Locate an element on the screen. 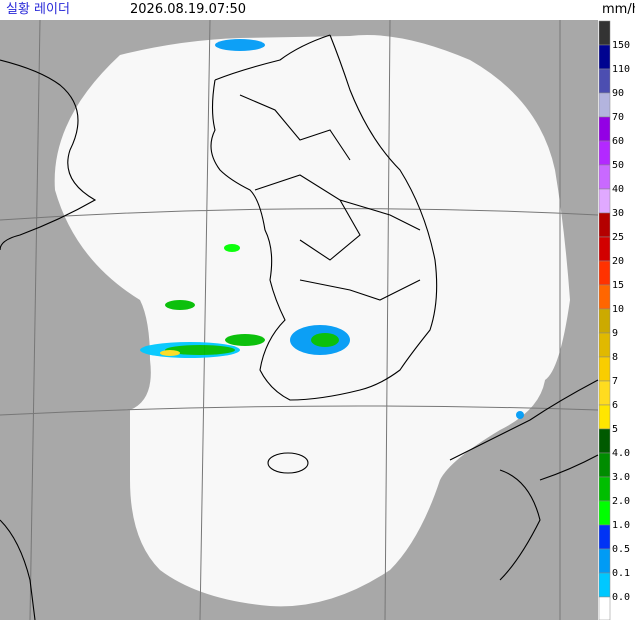 This screenshot has width=635, height=620. legend-label: 5 is located at coordinates (615, 429).